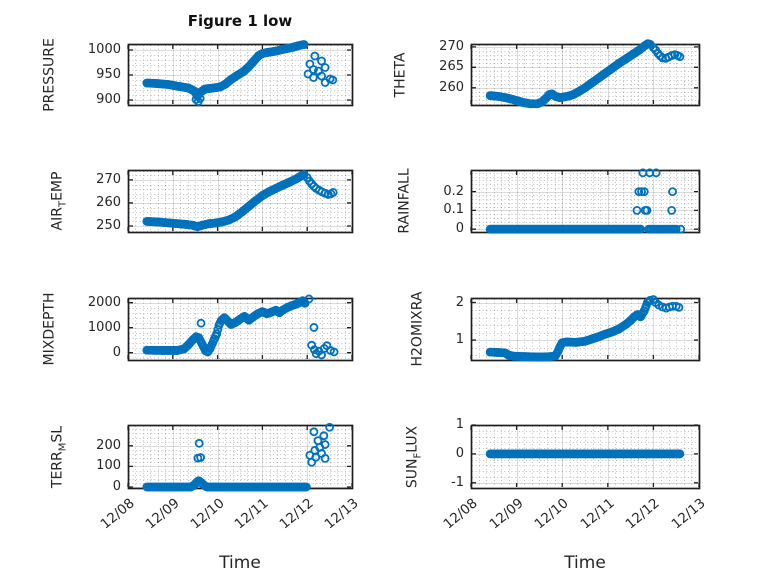 The image size is (778, 583). I want to click on ylabel-theta: THETA, so click(400, 75).